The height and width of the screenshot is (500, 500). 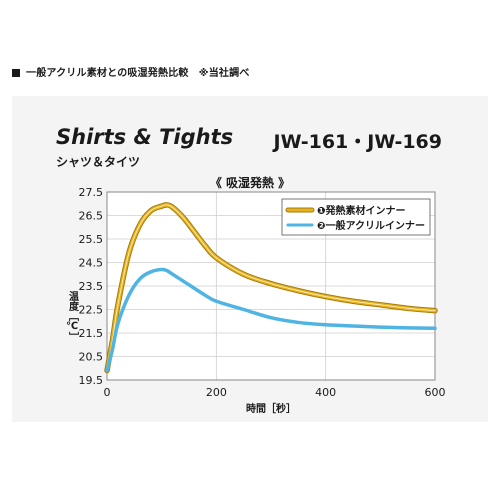 I want to click on chart-legend: ❶発熱素材インナー ❷一般アクリルインナー, so click(x=356, y=217).